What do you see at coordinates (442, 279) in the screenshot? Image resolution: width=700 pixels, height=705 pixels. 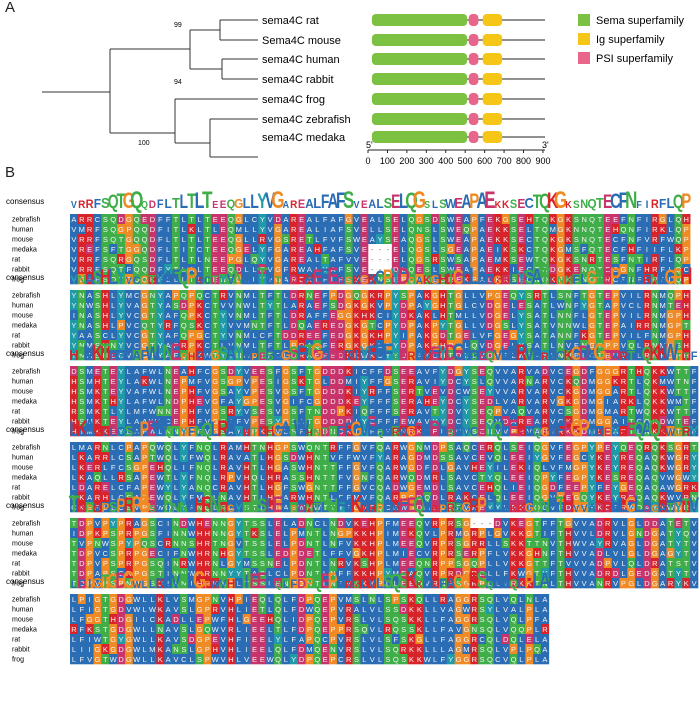 I see `logo-letter: H` at bounding box center [442, 279].